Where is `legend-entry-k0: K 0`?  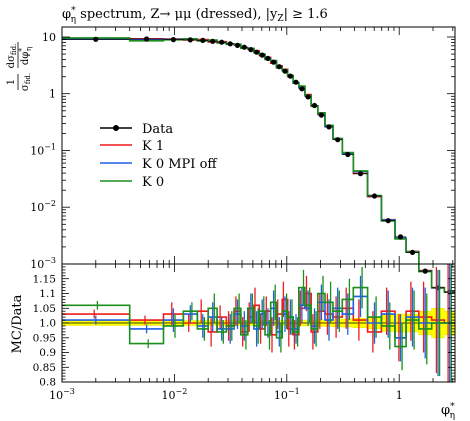 legend-entry-k0: K 0 is located at coordinates (132, 182).